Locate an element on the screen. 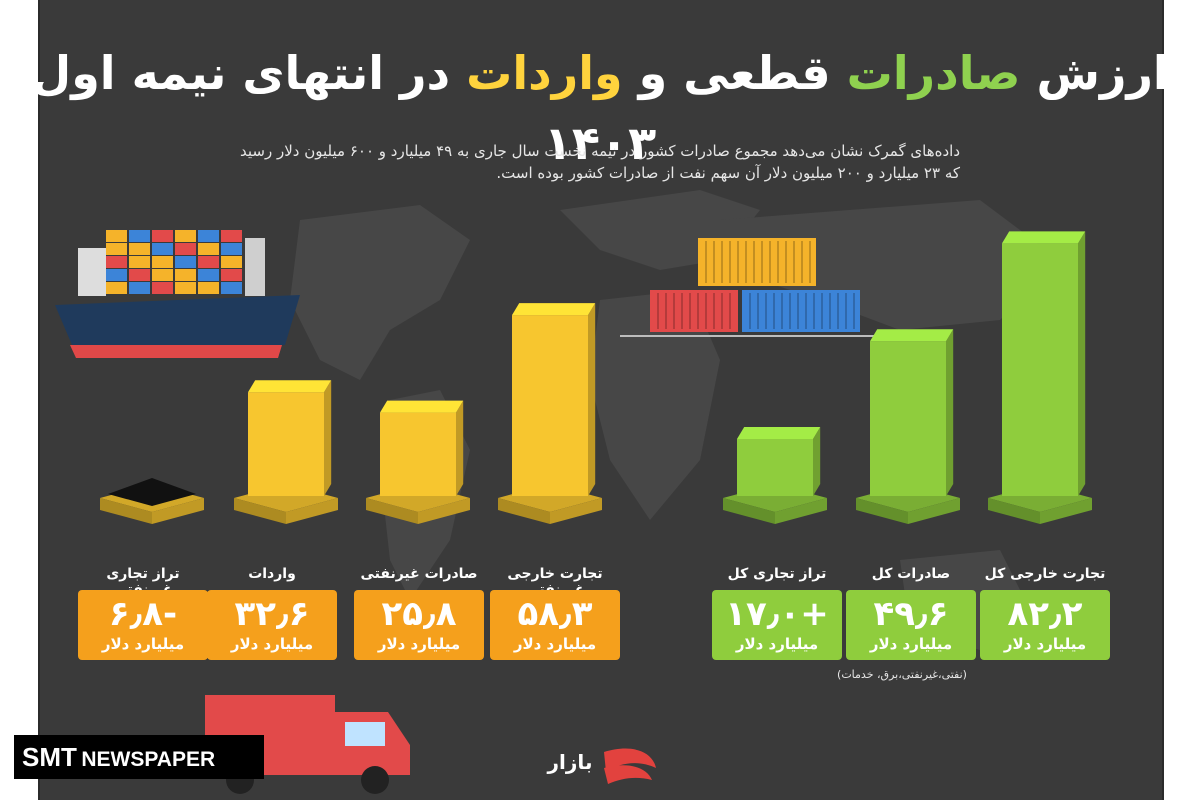 The height and width of the screenshot is (800, 1200). value-box-nonoil-balance: -۶٫۸ میلیارد دلار is located at coordinates (143, 625).